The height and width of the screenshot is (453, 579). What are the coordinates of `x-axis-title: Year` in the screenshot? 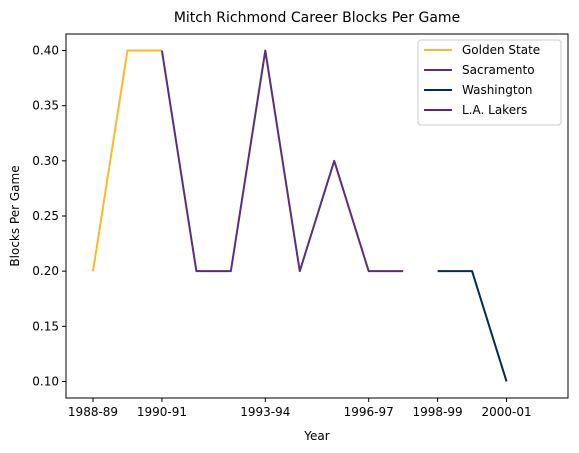 It's located at (316, 436).